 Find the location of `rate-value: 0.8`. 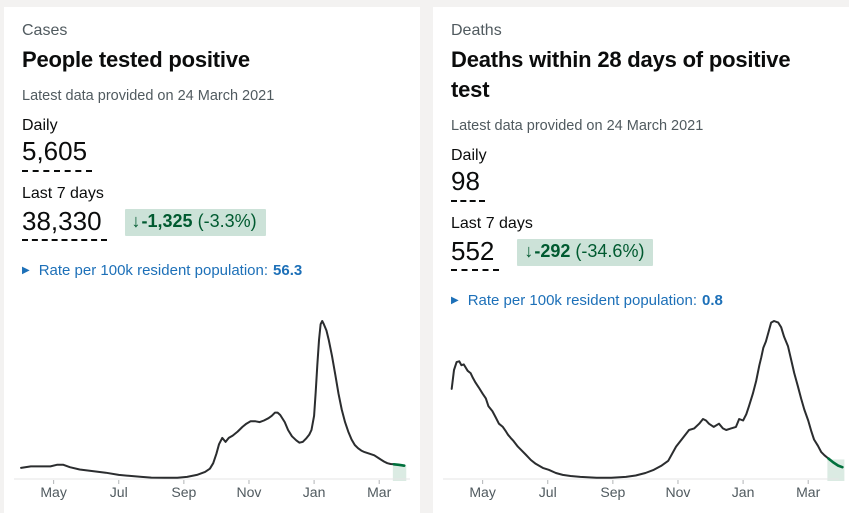

rate-value: 0.8 is located at coordinates (712, 300).